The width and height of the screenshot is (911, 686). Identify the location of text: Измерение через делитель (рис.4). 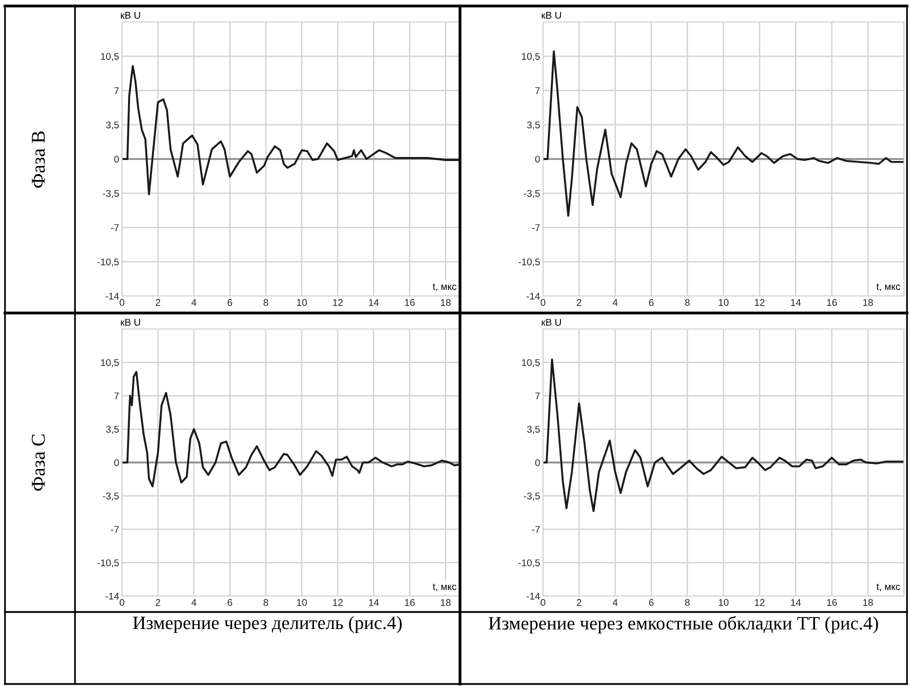
(267, 625).